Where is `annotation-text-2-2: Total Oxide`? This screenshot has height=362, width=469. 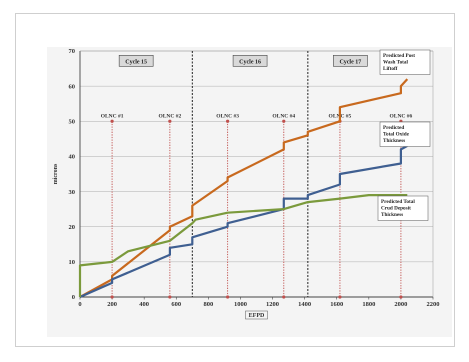
annotation-text-2-2: Total Oxide is located at coordinates (396, 135).